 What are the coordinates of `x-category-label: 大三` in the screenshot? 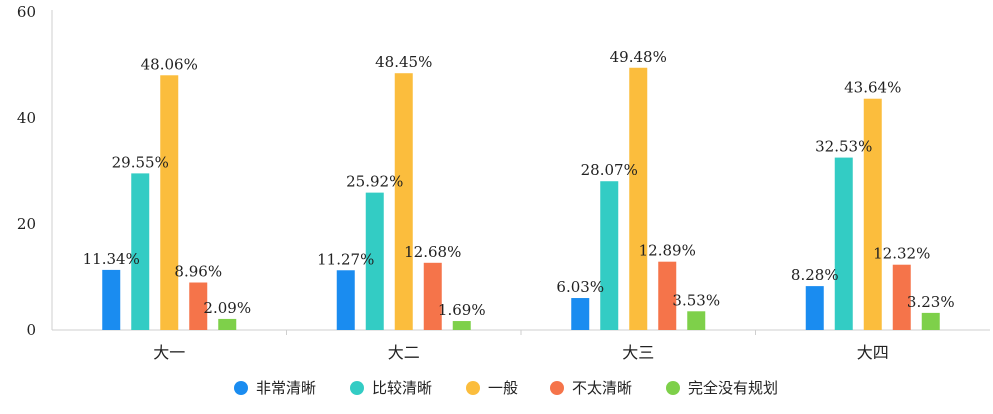 It's located at (638, 352).